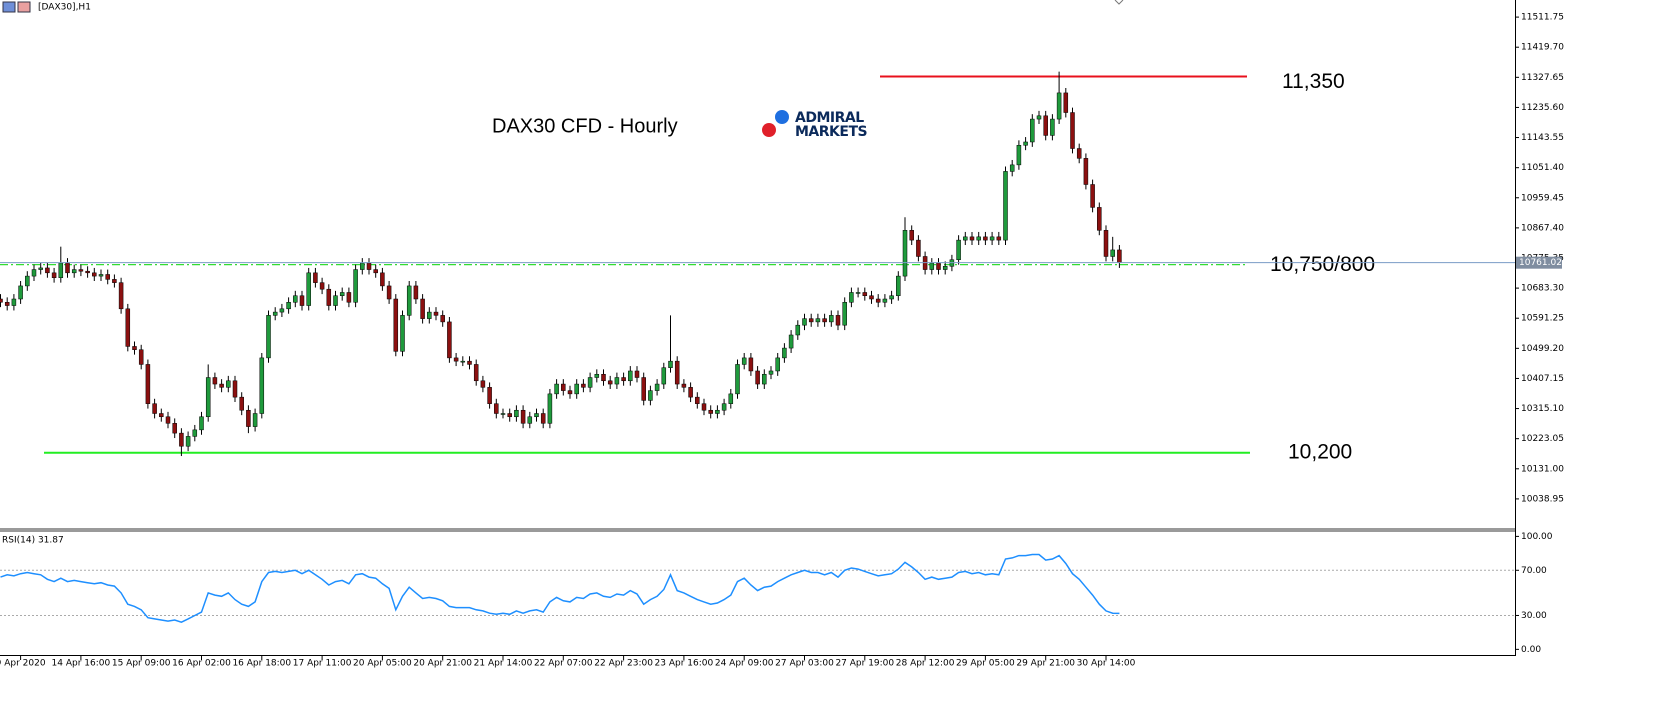 The image size is (1663, 712). What do you see at coordinates (831, 132) in the screenshot?
I see `logo-text: MARKETS` at bounding box center [831, 132].